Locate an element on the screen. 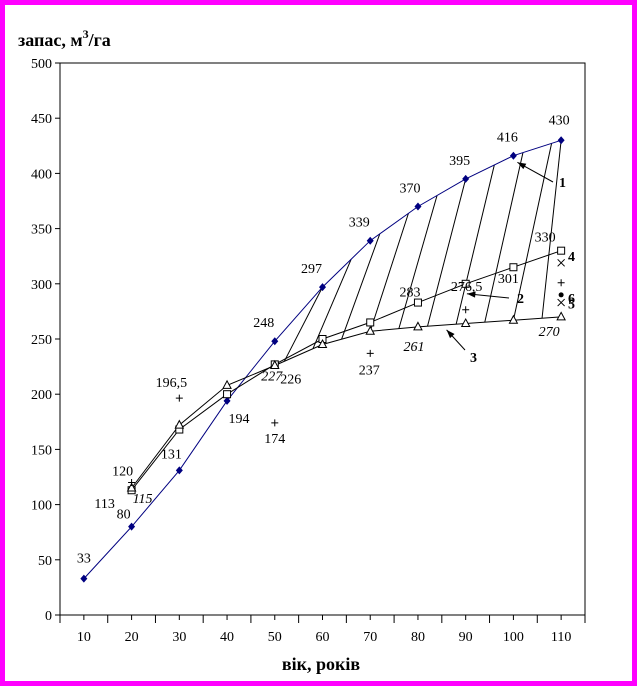 This screenshot has height=686, width=637. y-tick-label: 350 is located at coordinates (41, 230).